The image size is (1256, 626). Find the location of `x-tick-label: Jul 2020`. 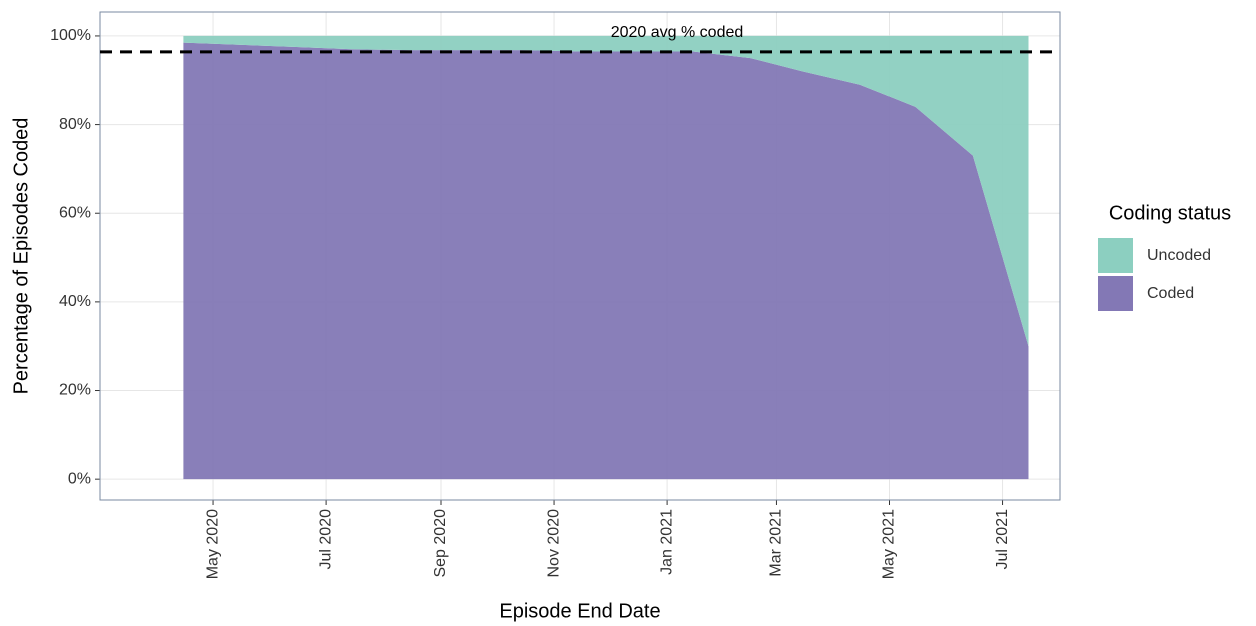

x-tick-label: Jul 2020 is located at coordinates (325, 539).